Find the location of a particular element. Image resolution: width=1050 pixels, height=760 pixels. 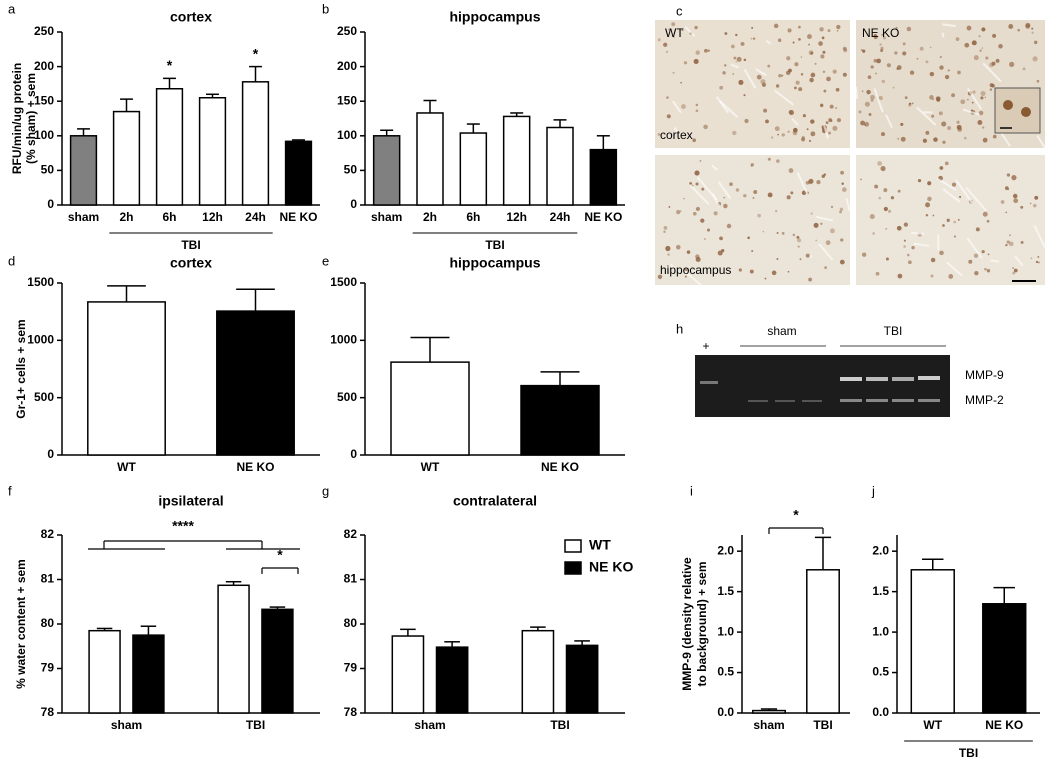

cell is located at coordinates (1026, 112).